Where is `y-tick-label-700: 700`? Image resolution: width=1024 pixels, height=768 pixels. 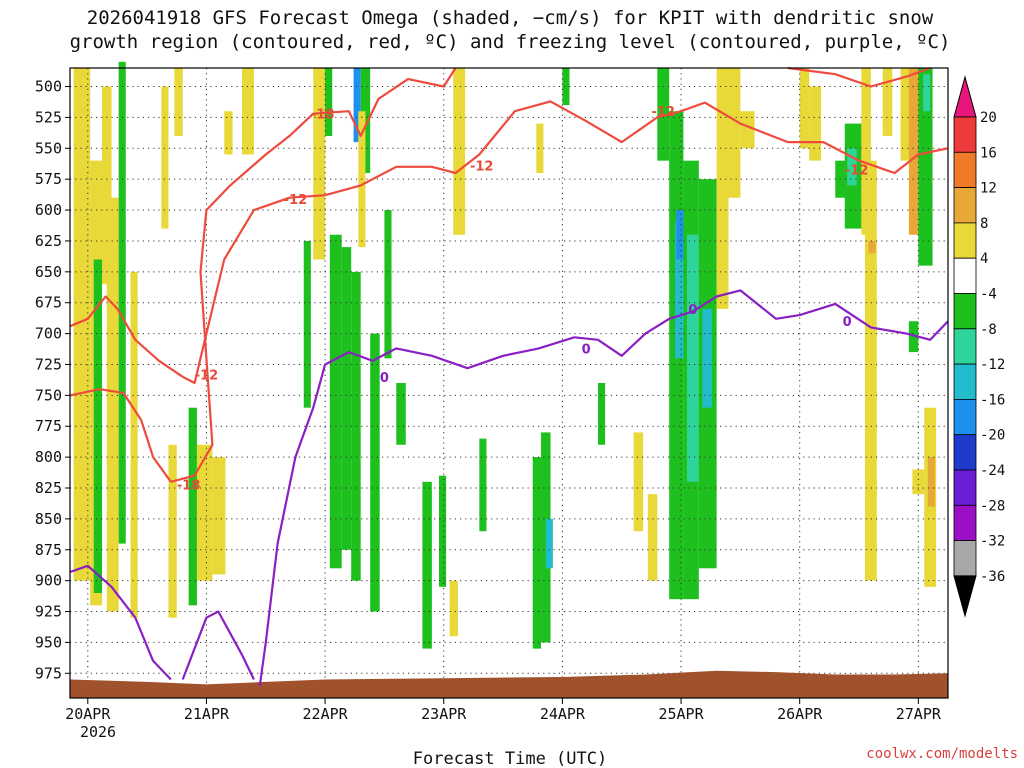
y-tick-label-700: 700 is located at coordinates (48, 334).